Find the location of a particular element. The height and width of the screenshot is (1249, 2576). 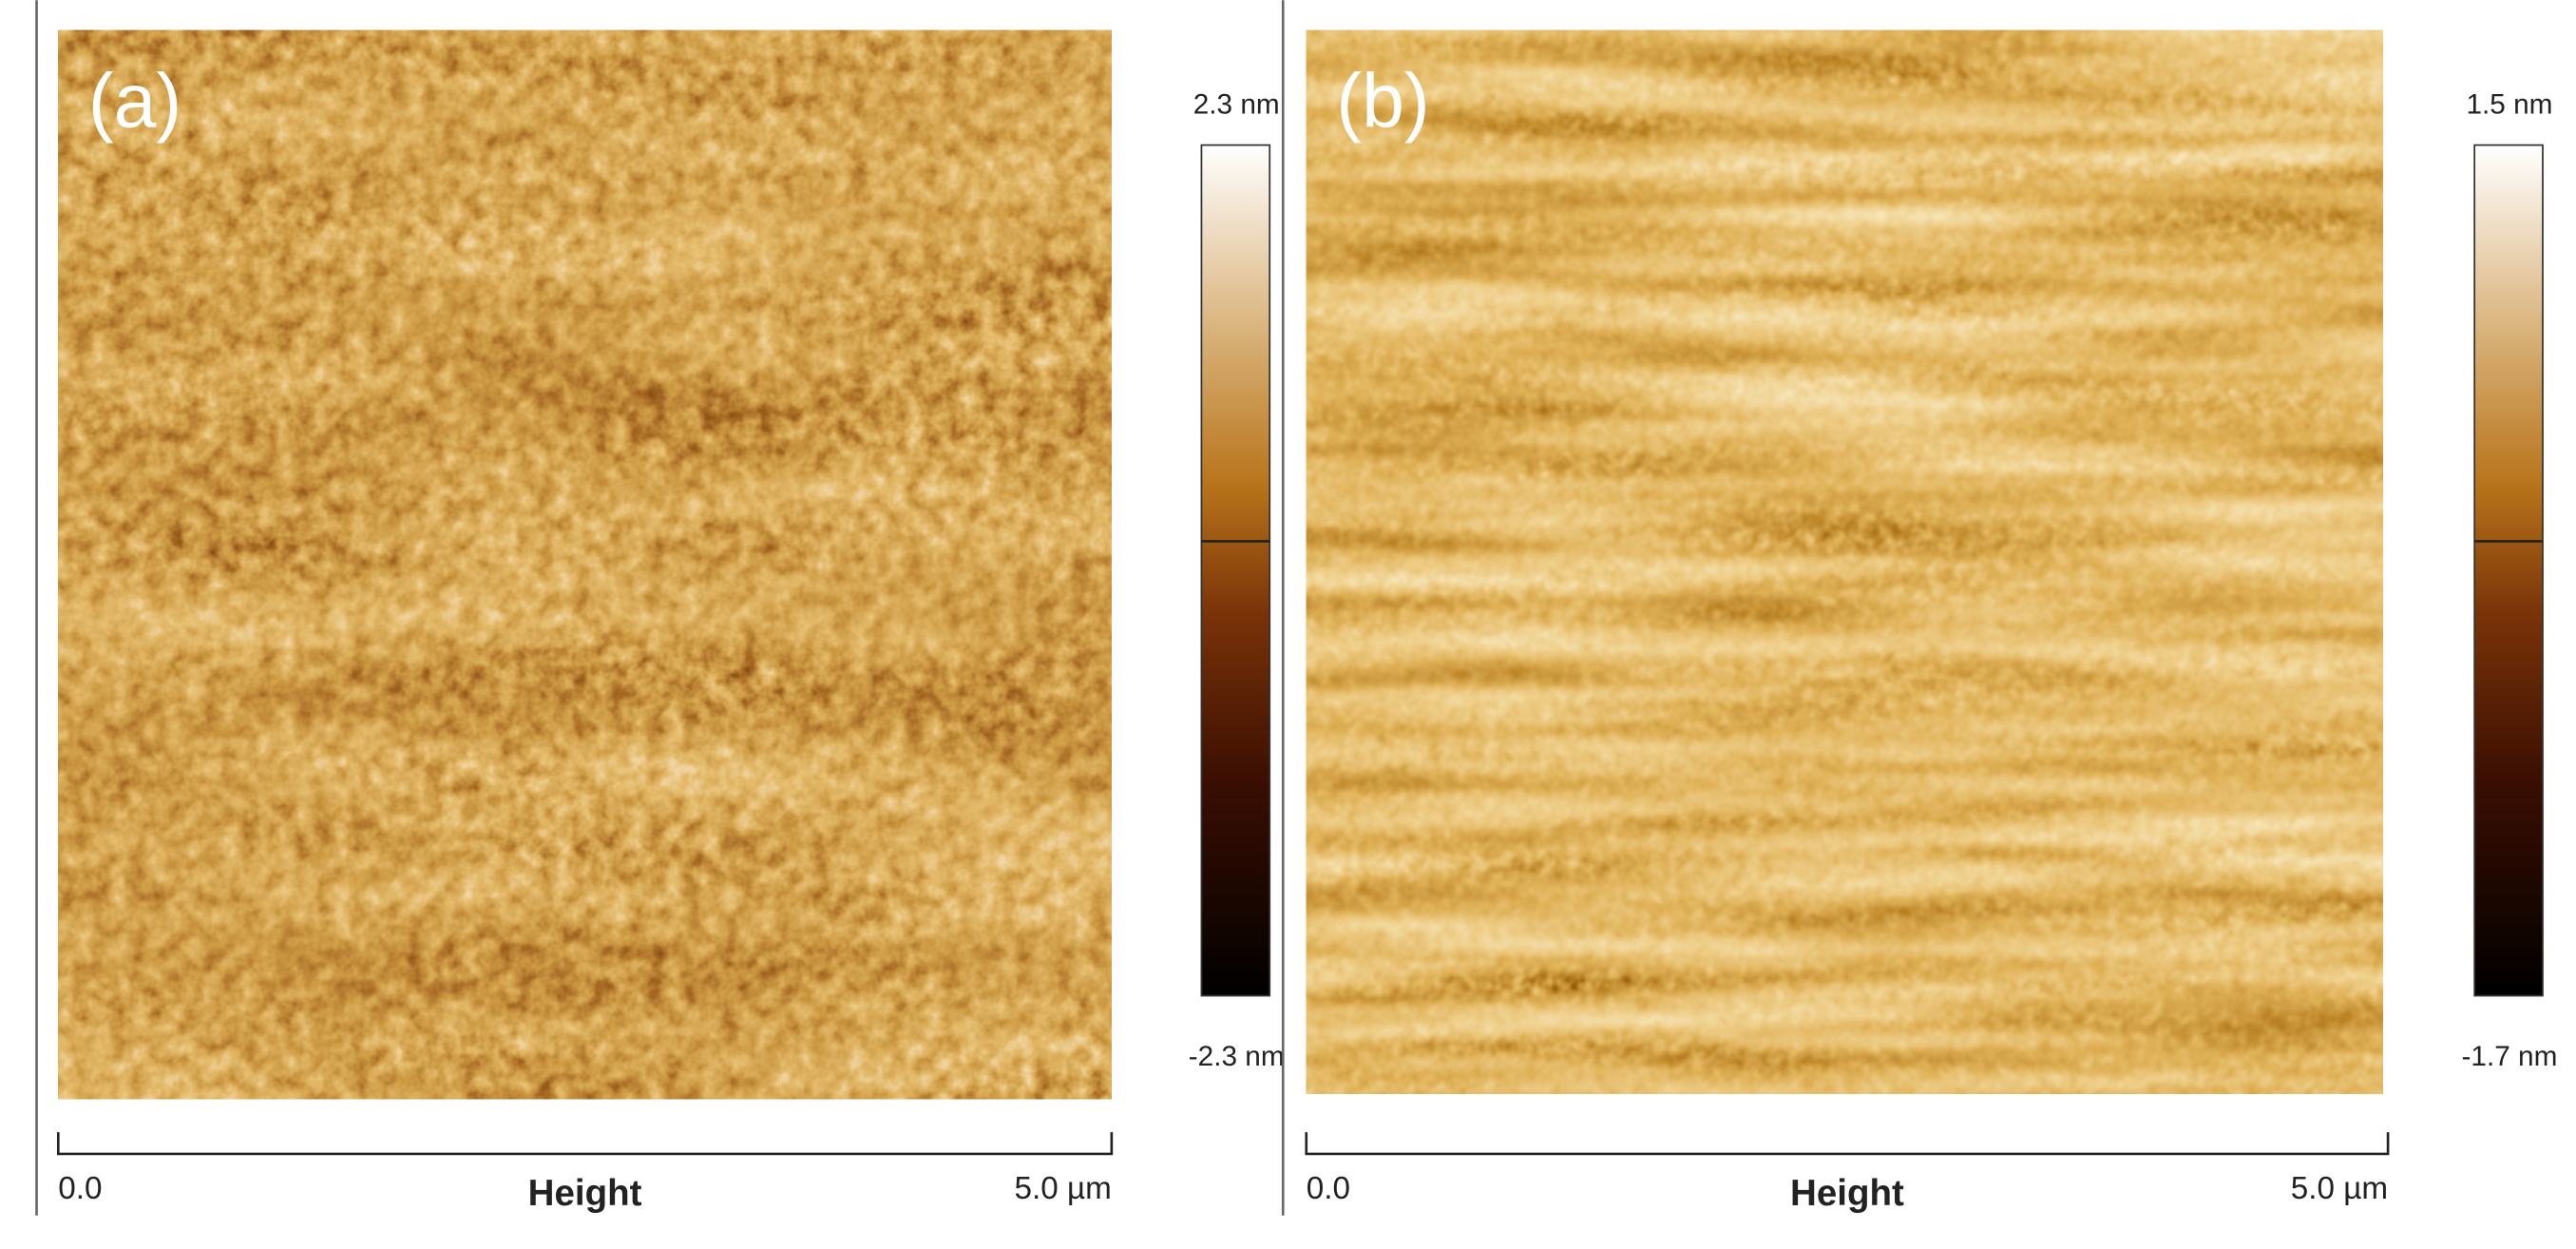

colorbar-max: 1.5 nm is located at coordinates (2509, 104).